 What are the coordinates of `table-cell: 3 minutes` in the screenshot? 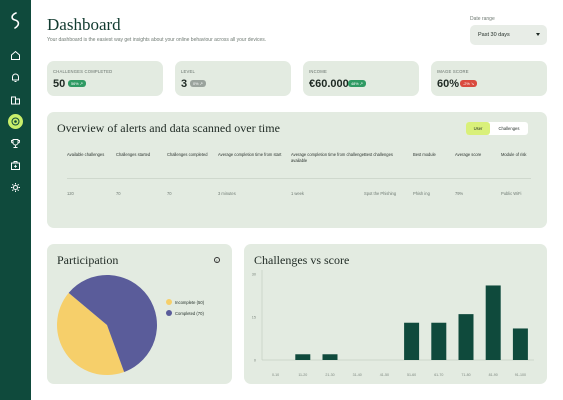 It's located at (254, 195).